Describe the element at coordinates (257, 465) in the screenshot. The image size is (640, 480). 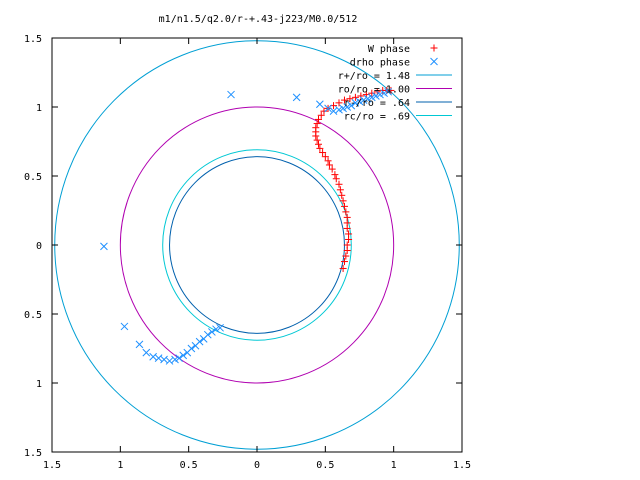
I see `x-tick-label: 0` at that location.